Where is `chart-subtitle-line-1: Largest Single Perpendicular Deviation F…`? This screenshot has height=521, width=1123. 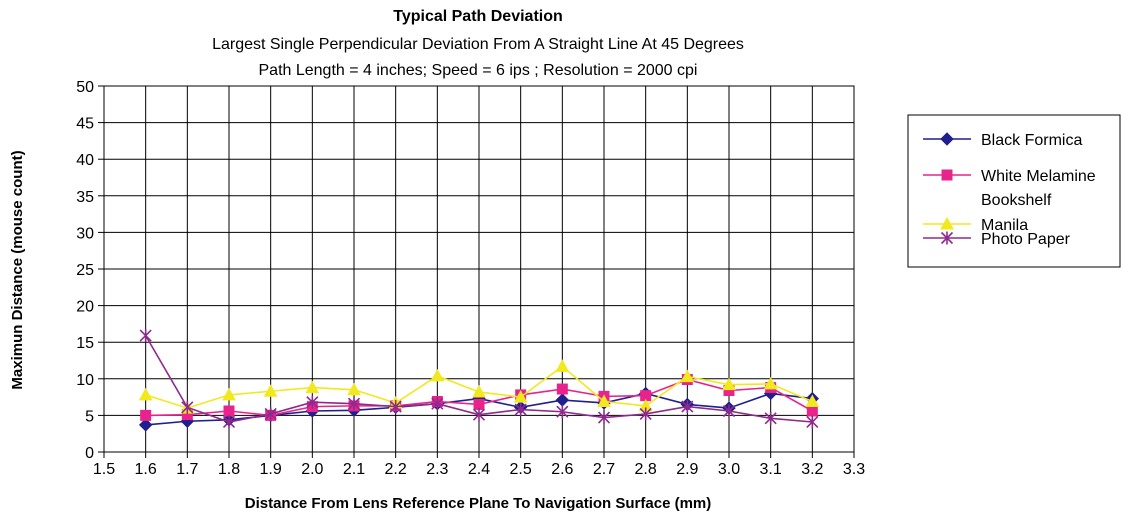 chart-subtitle-line-1: Largest Single Perpendicular Deviation F… is located at coordinates (478, 44).